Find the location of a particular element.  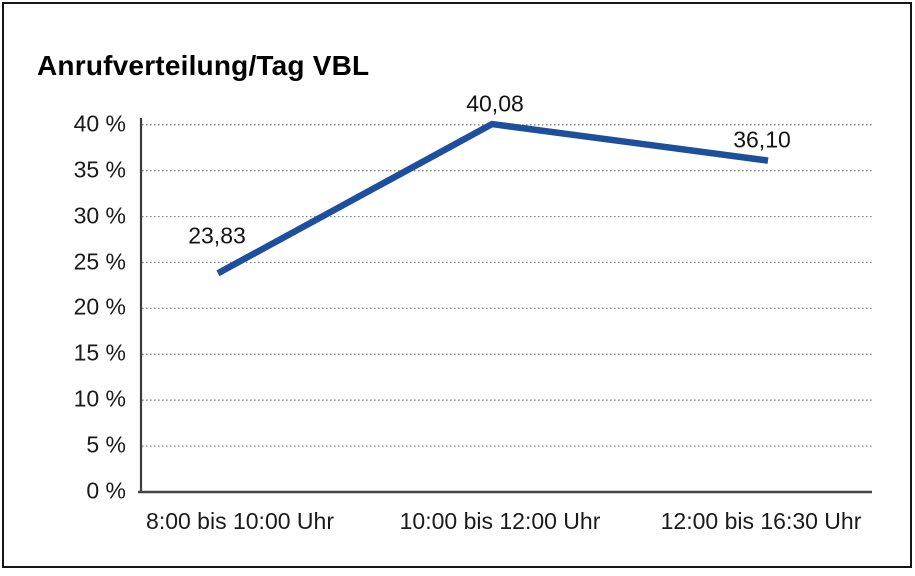

x-axis-category-label: 12:00 bis 16:30 Uhr is located at coordinates (761, 521).